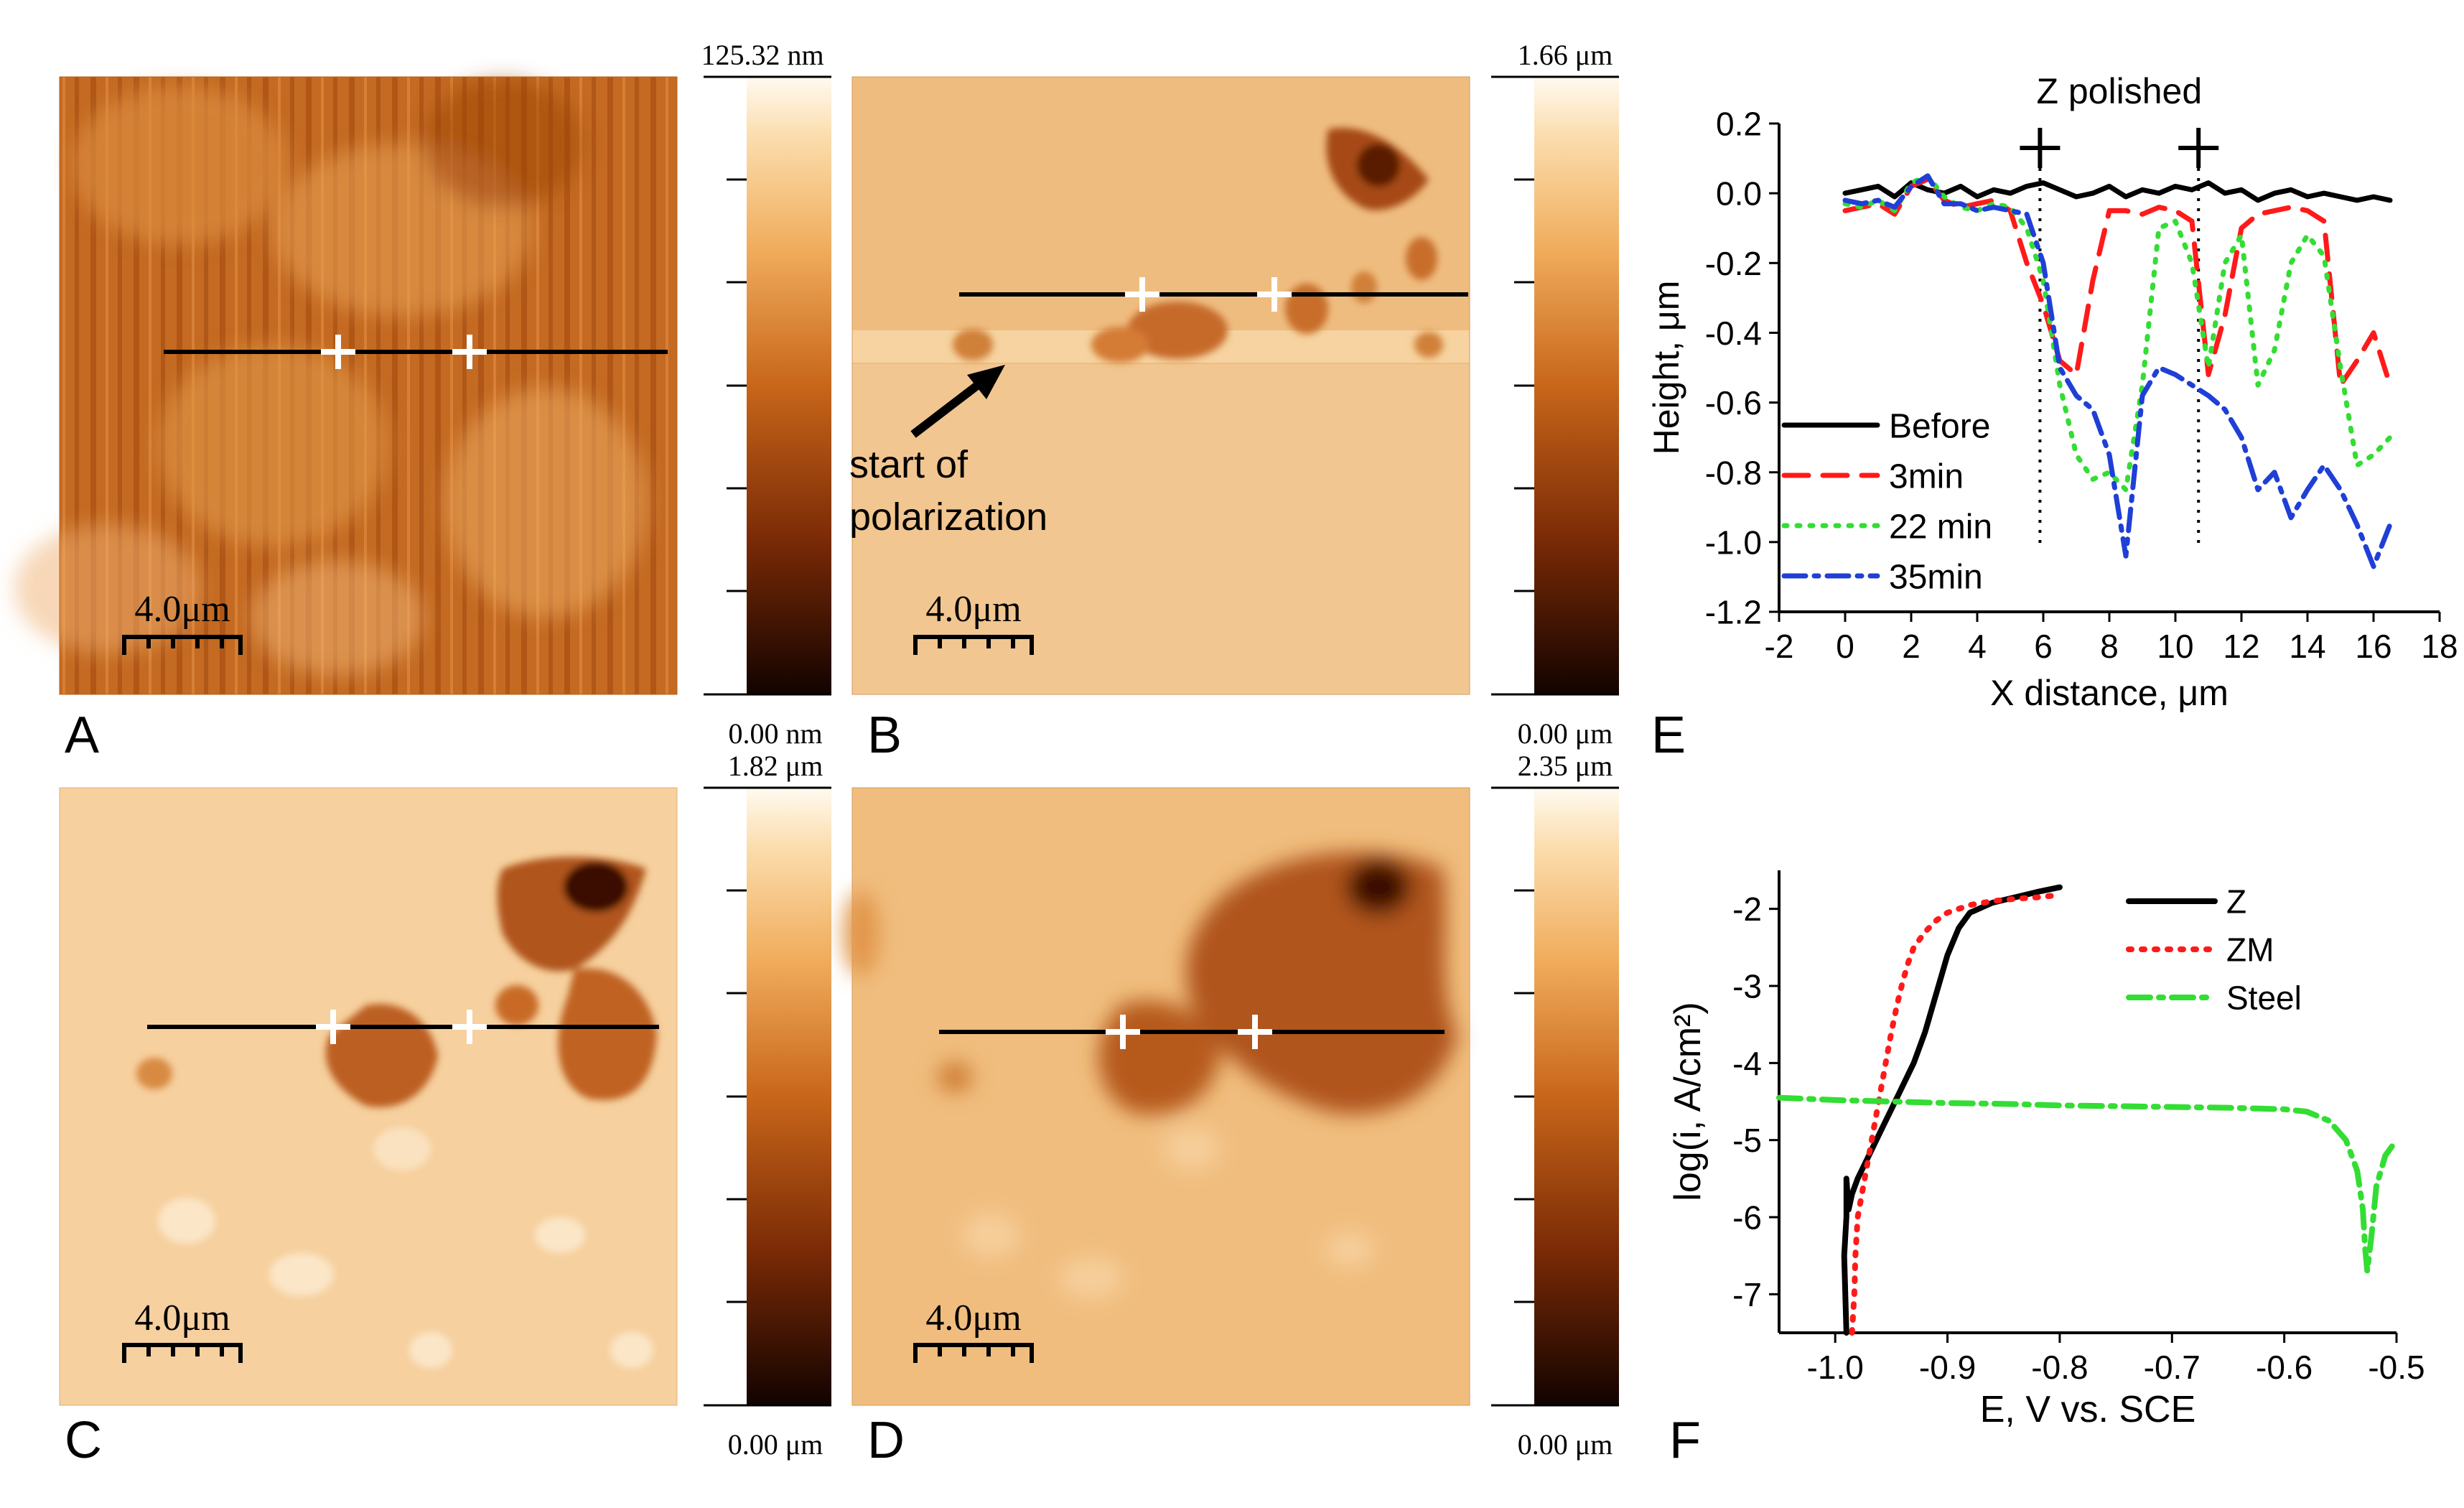 Image resolution: width=2464 pixels, height=1508 pixels. Describe the element at coordinates (1733, 333) in the screenshot. I see `chart-e-y-tick-label: -0.4` at that location.